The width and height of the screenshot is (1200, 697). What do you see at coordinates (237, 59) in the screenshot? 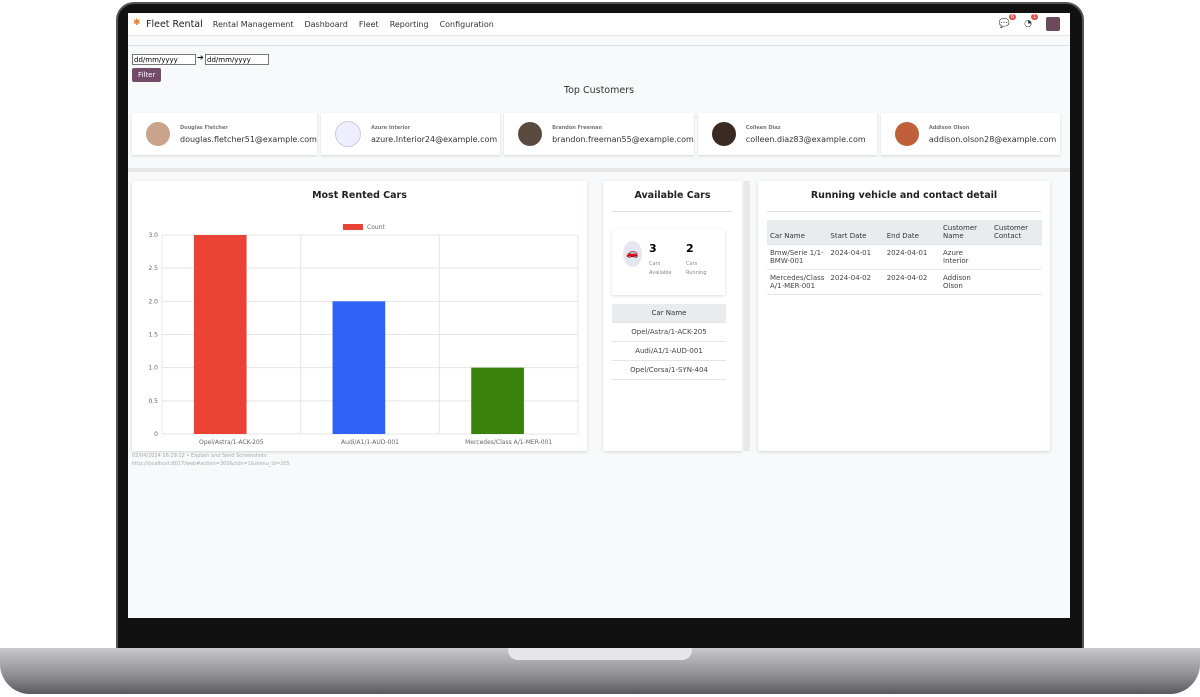
I see `date-to-input: dd/mm/yyyy` at bounding box center [237, 59].